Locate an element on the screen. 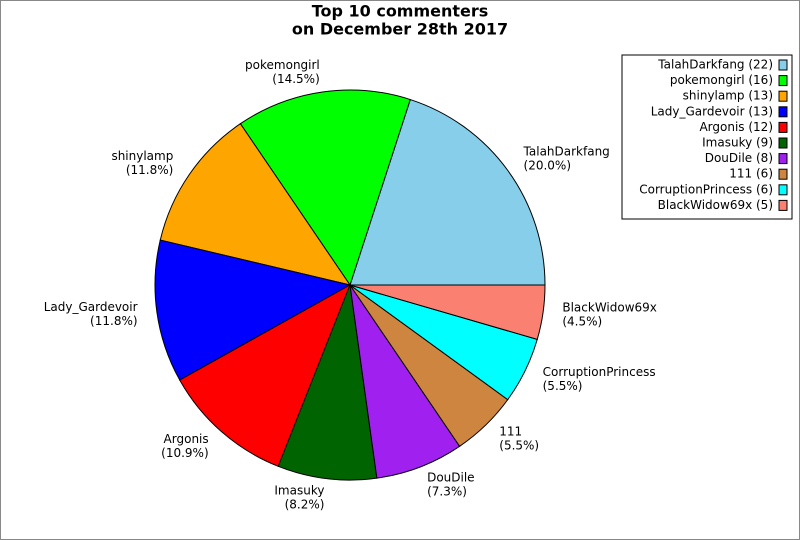 Image resolution: width=800 pixels, height=540 pixels. slice-label: 111 is located at coordinates (510, 432).